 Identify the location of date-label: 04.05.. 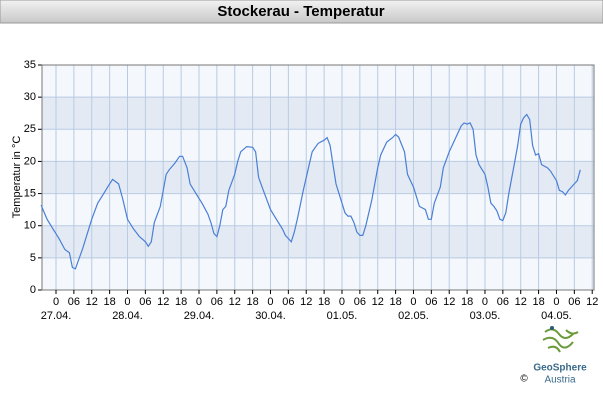
(556, 316).